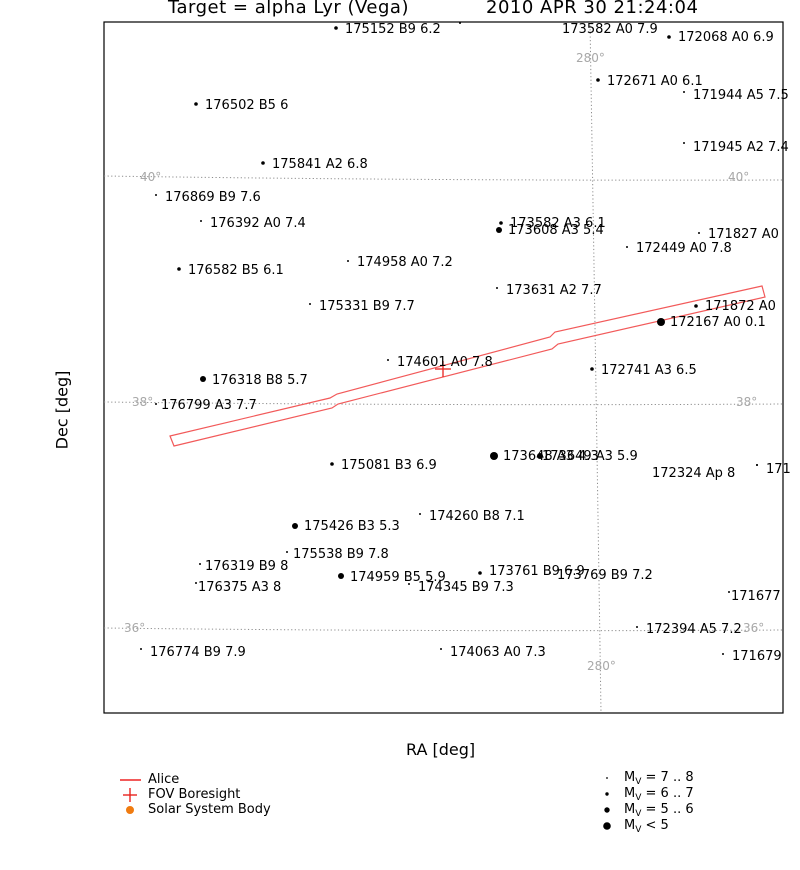 The width and height of the screenshot is (800, 870). What do you see at coordinates (684, 248) in the screenshot?
I see `star-label: 172449 A0 7.8` at bounding box center [684, 248].